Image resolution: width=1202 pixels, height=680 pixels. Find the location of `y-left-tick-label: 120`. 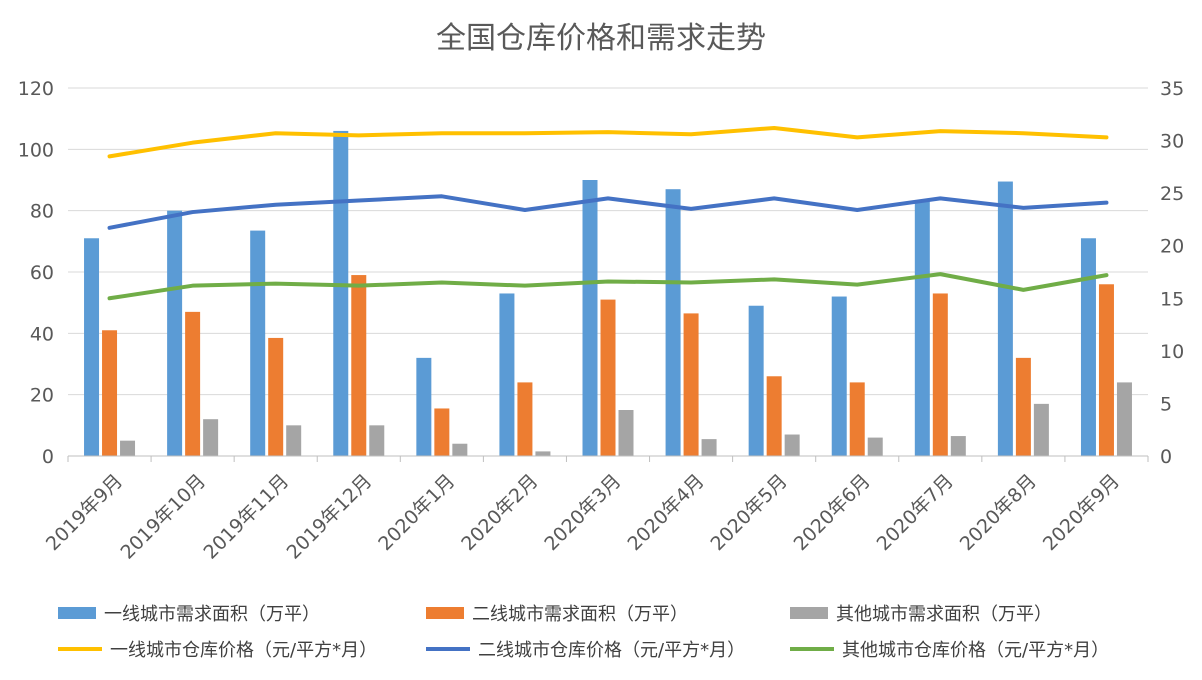

y-left-tick-label: 120 is located at coordinates (36, 89).